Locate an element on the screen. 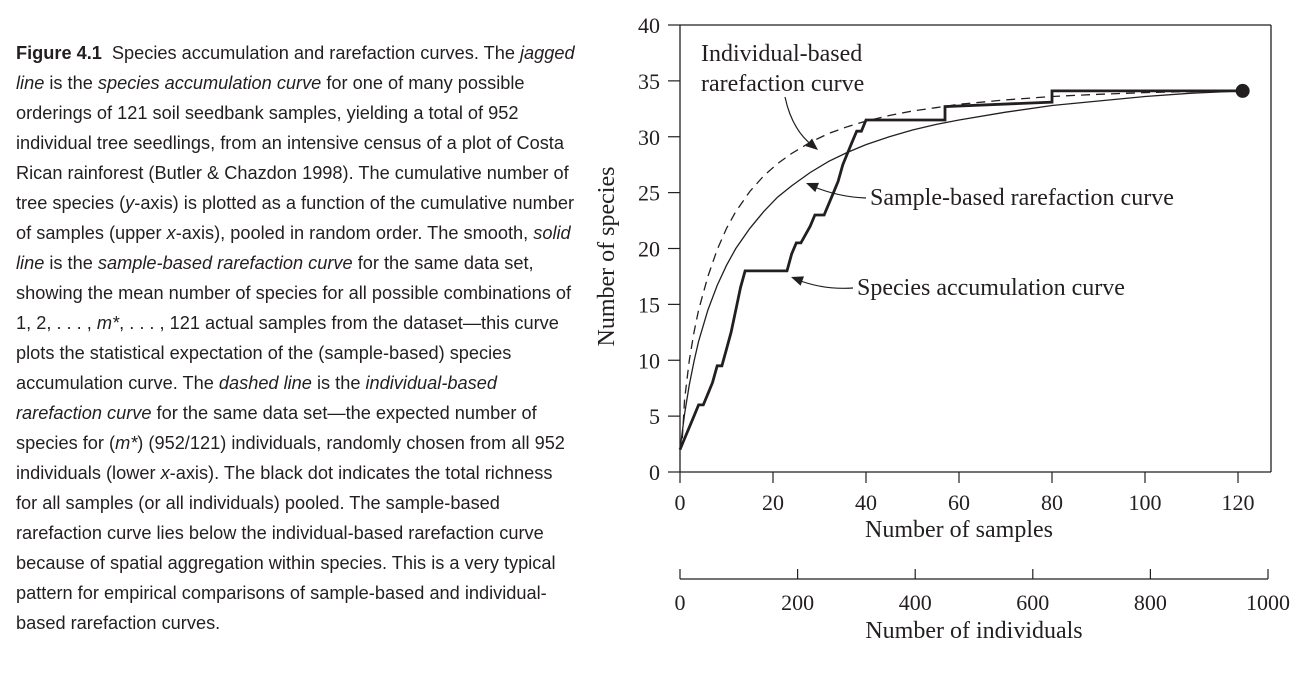  caption-segment: individual-based rarefaction curve is located at coordinates (256, 398).